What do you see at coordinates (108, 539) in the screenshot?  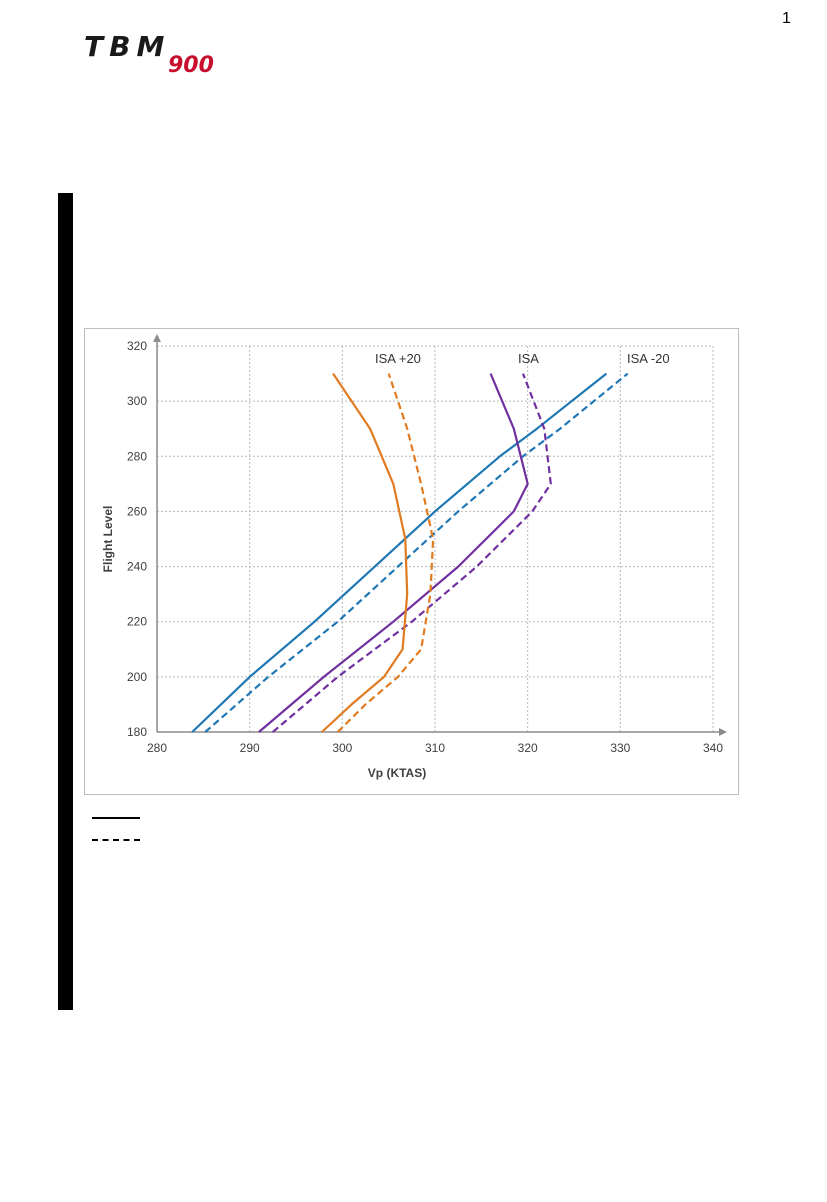 I see `y-axis-title: Flight Level` at bounding box center [108, 539].